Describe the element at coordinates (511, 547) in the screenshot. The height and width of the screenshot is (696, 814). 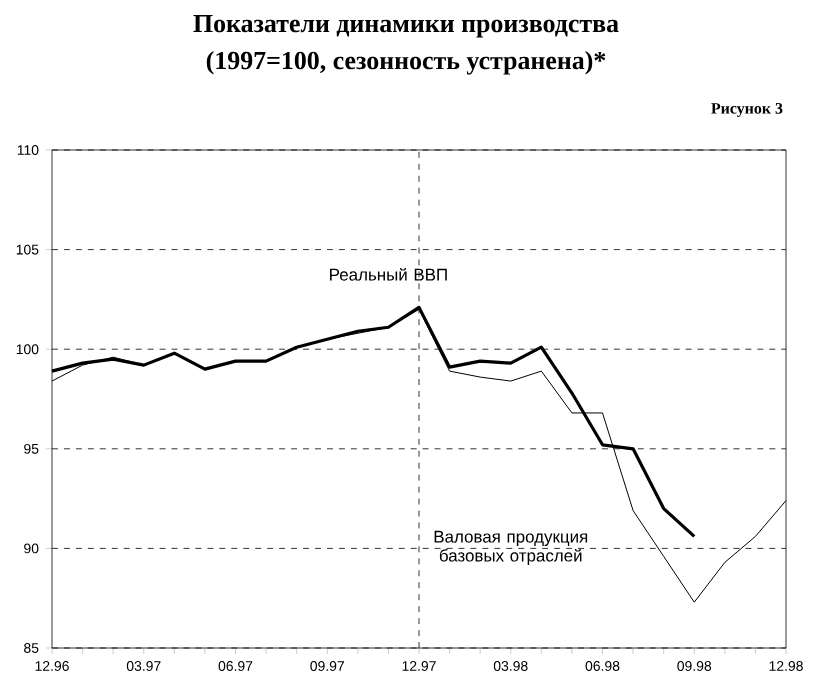
I see `text: Валовая продукция базовых отраслей` at that location.